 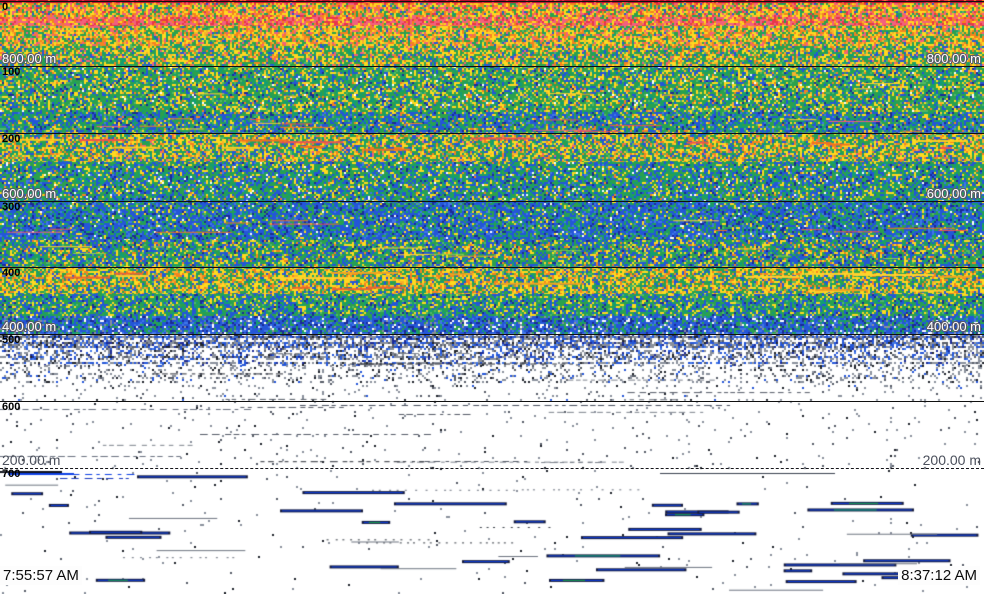 I want to click on depth-tick-label-400: 400, so click(x=11, y=273).